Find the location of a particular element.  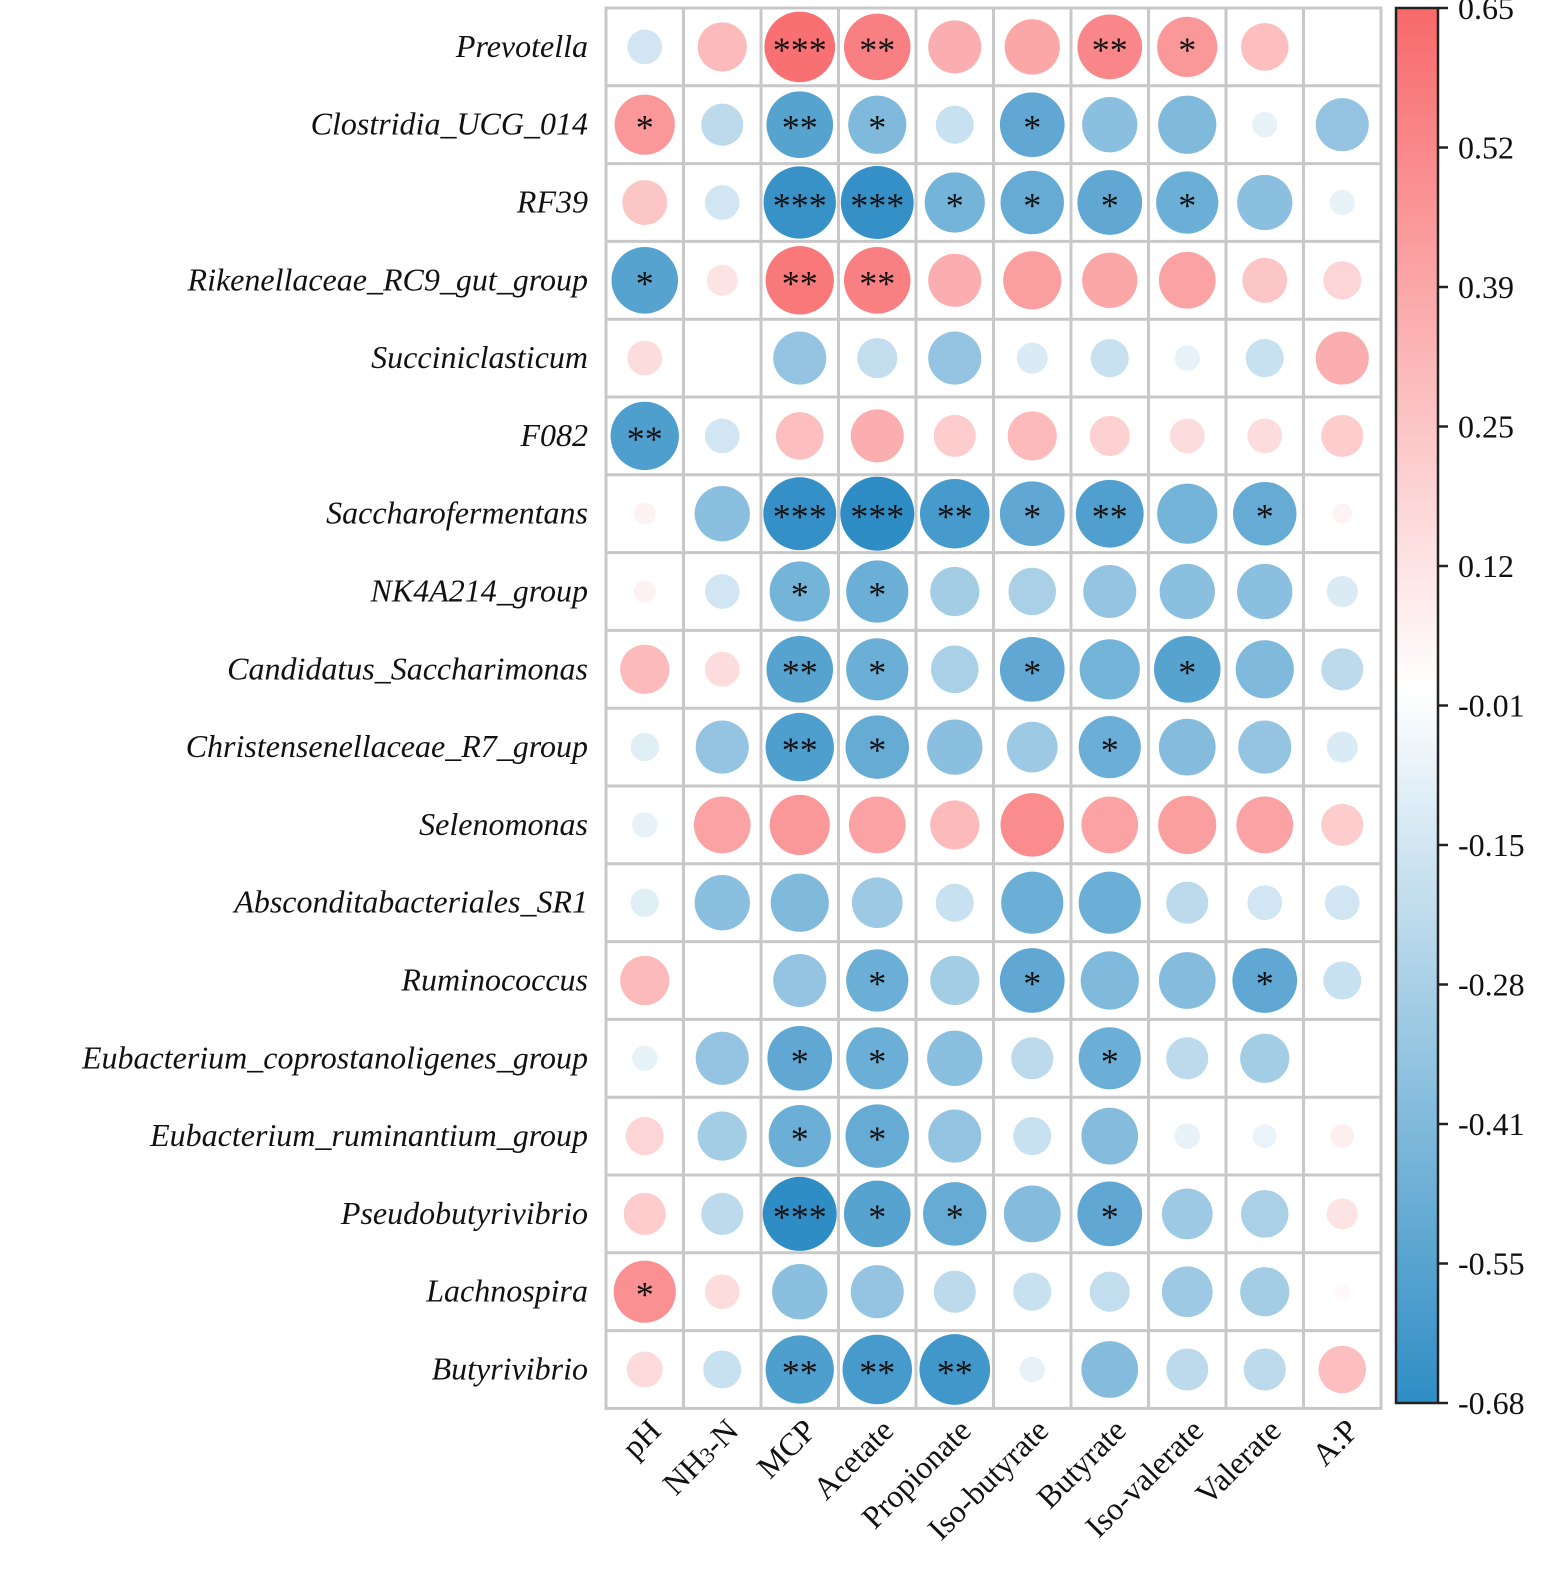

column-label: pH is located at coordinates (641, 1438).